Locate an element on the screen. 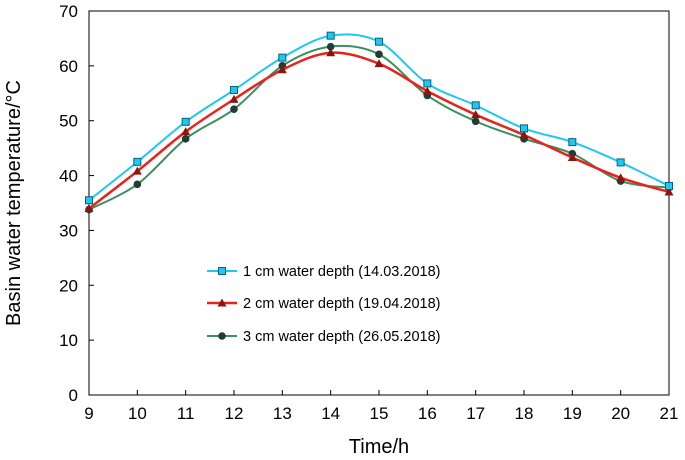 This screenshot has height=460, width=685. y-tick-label: 70 is located at coordinates (68, 11).